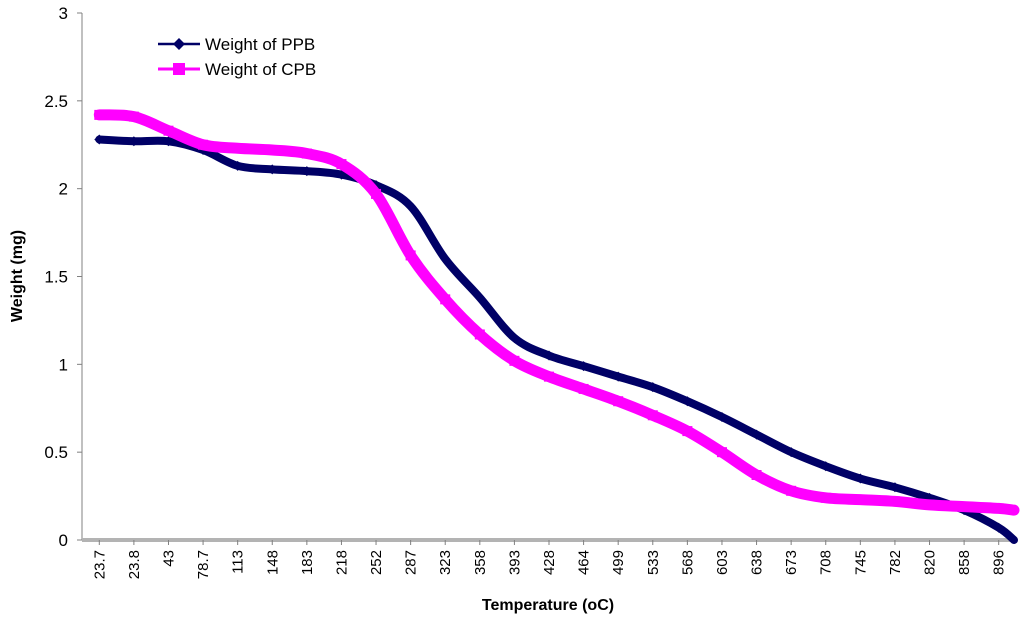  Describe the element at coordinates (56, 277) in the screenshot. I see `y-tick-label: 1.5` at that location.